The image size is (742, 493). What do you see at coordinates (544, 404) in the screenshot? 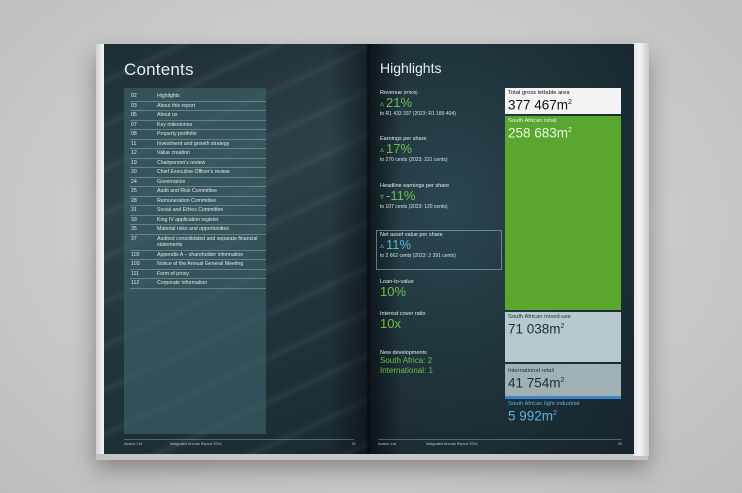
I see `gla-label: South African light industrial` at bounding box center [544, 404].